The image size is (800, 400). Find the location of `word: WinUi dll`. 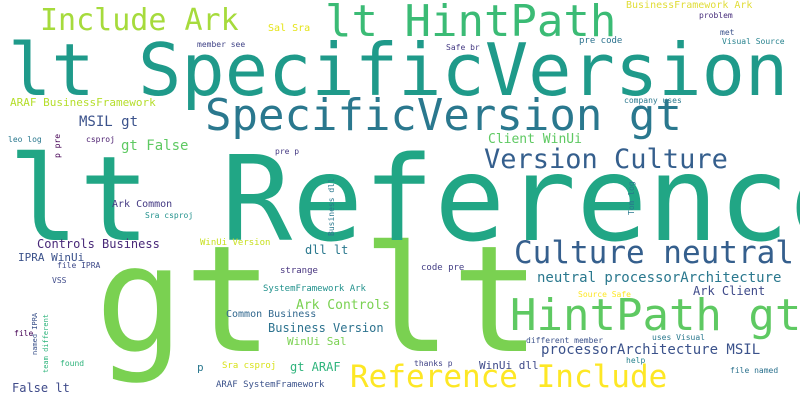

word: WinUi dll is located at coordinates (509, 365).